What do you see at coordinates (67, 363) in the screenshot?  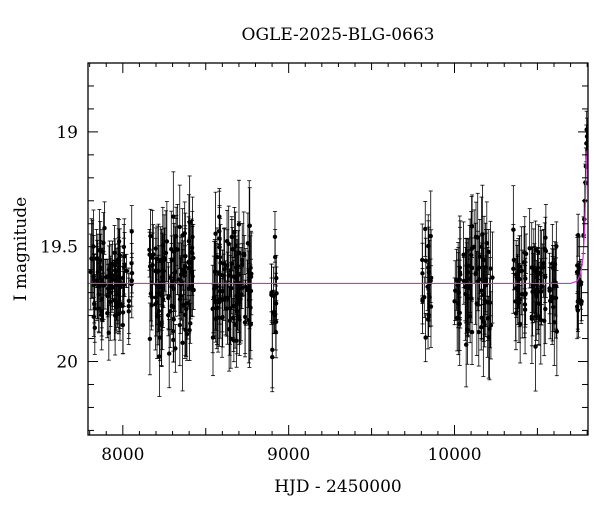 I see `y-tick-label: 20` at bounding box center [67, 363].